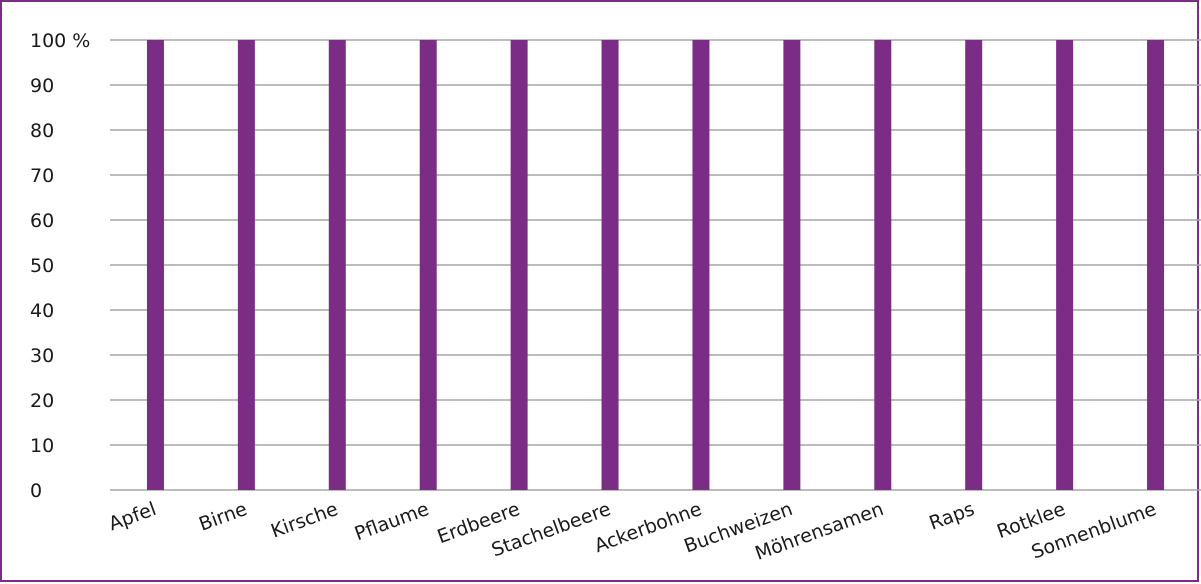 This screenshot has width=1201, height=584. Describe the element at coordinates (42, 176) in the screenshot. I see `y-tick-label: 70` at that location.